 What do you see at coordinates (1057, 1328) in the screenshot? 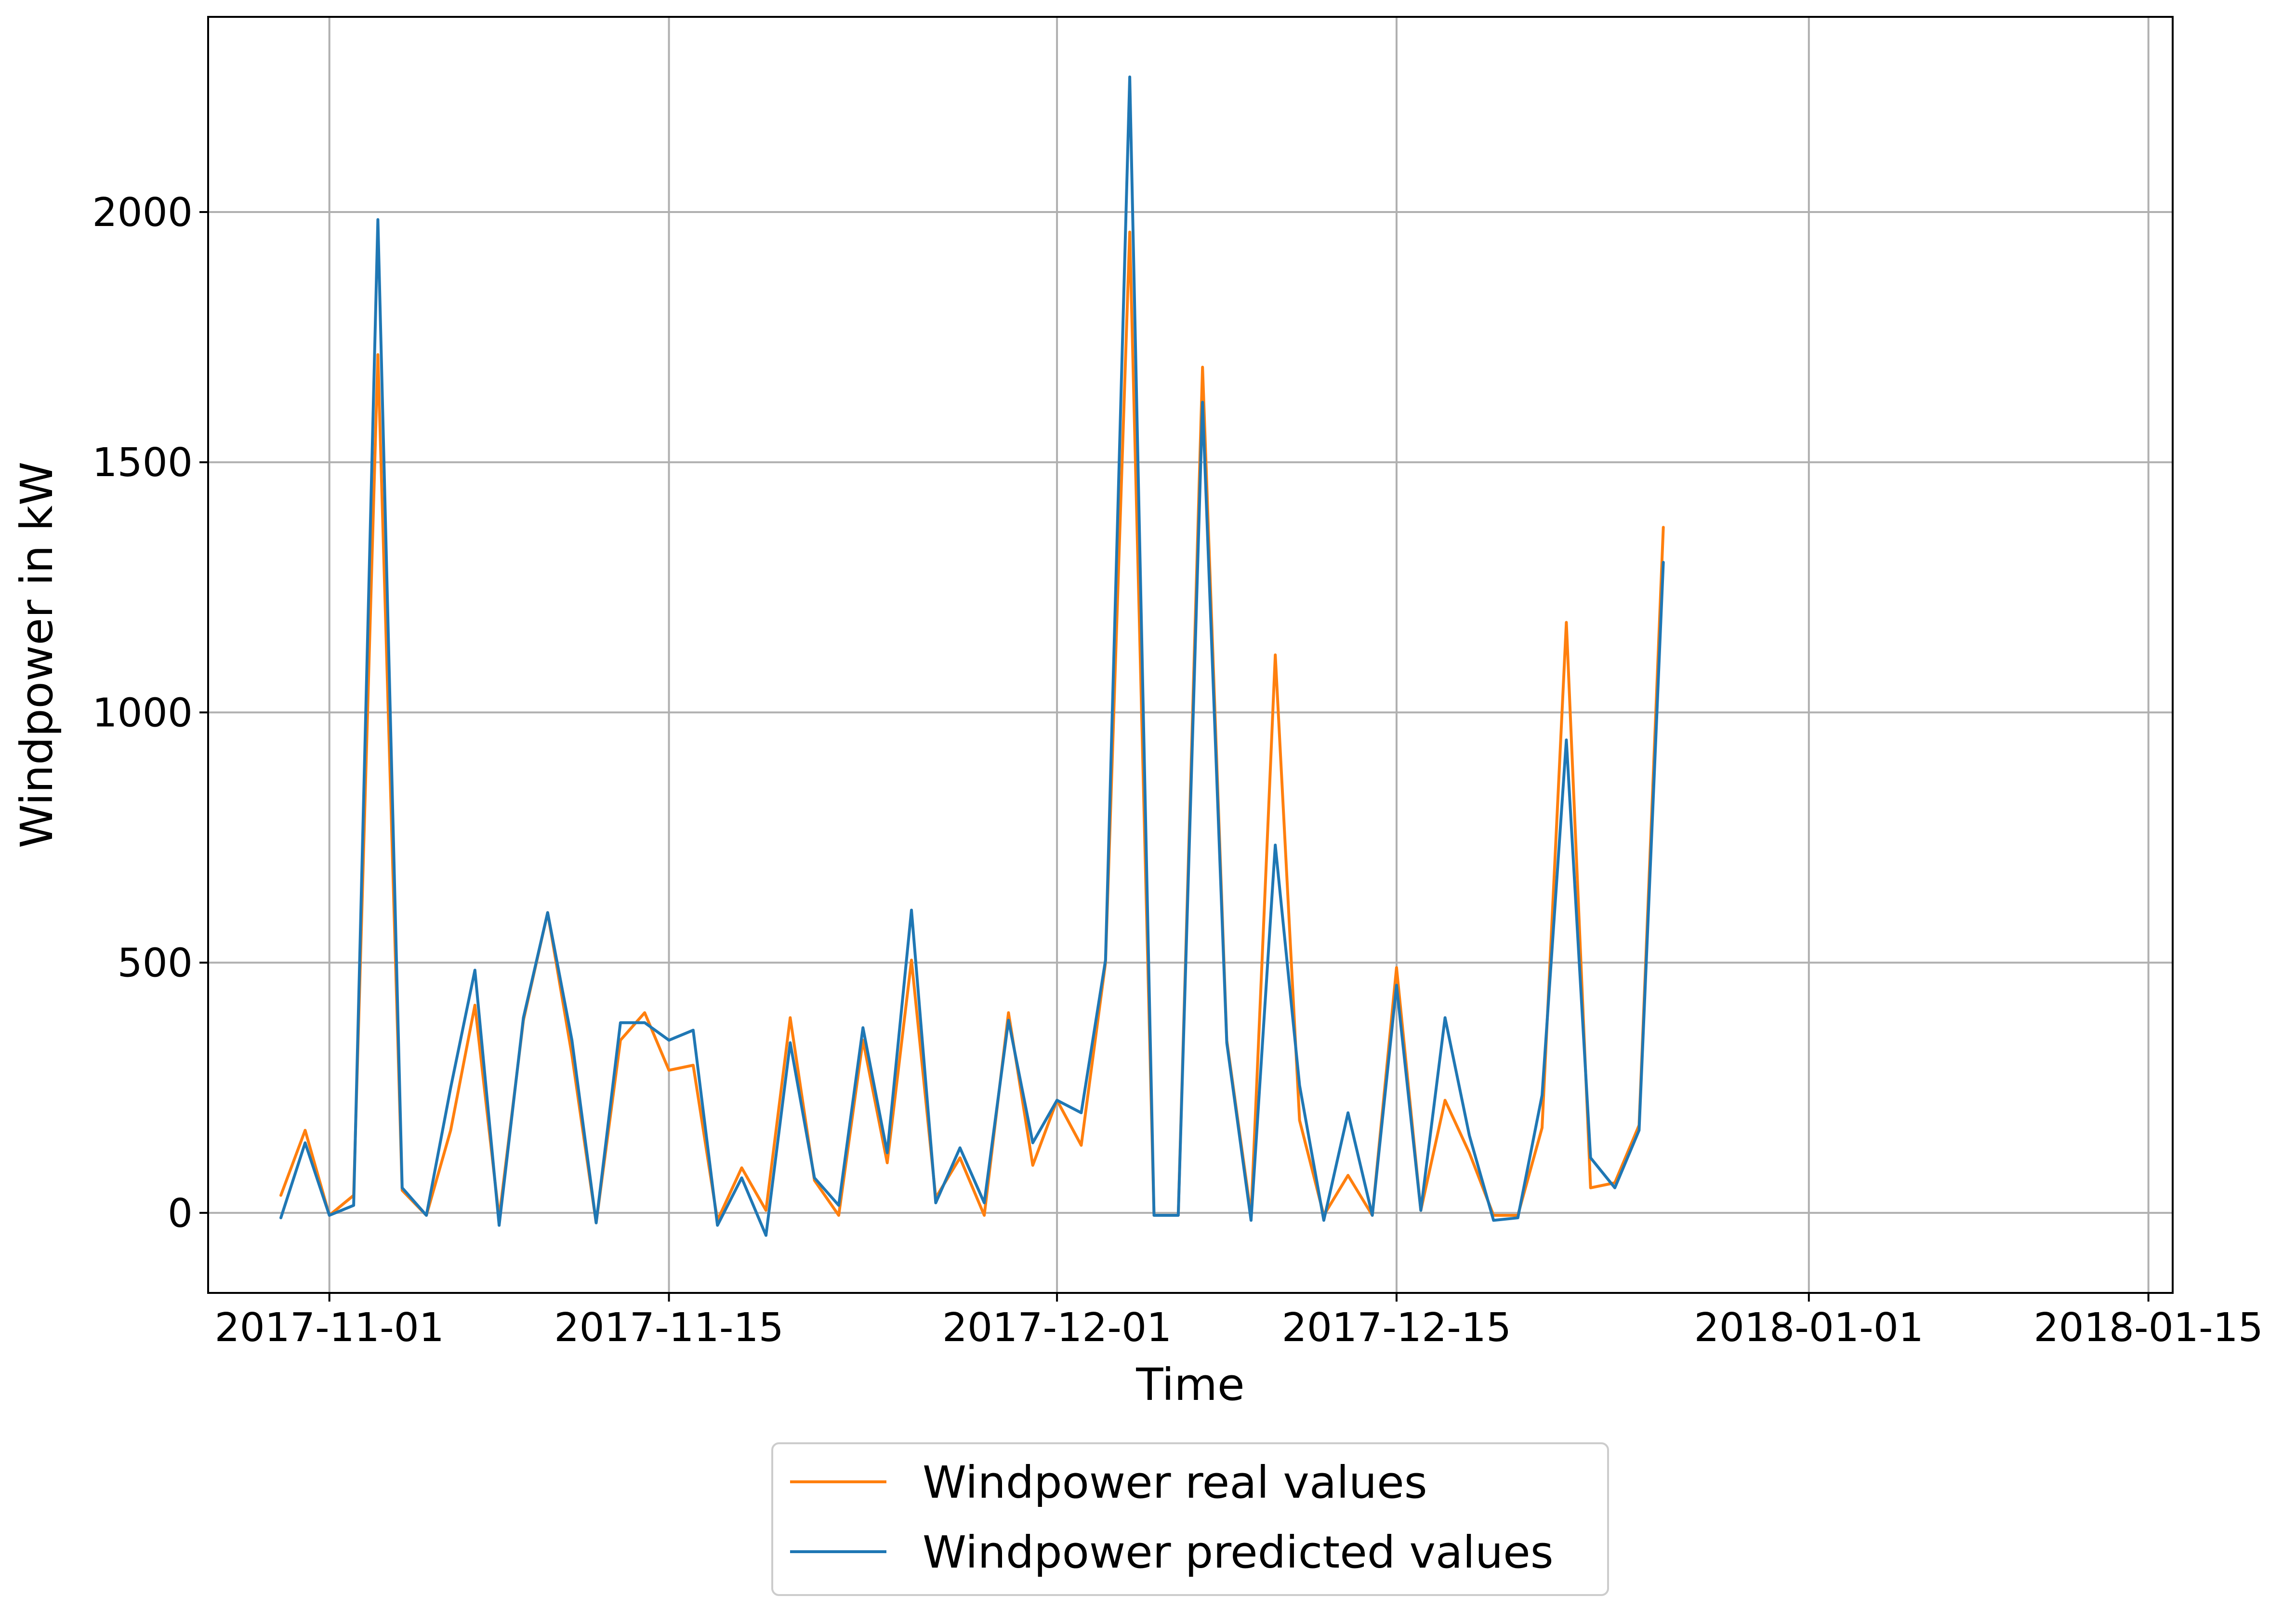
I see `x-tick-label: 2017-12-01` at bounding box center [1057, 1328].